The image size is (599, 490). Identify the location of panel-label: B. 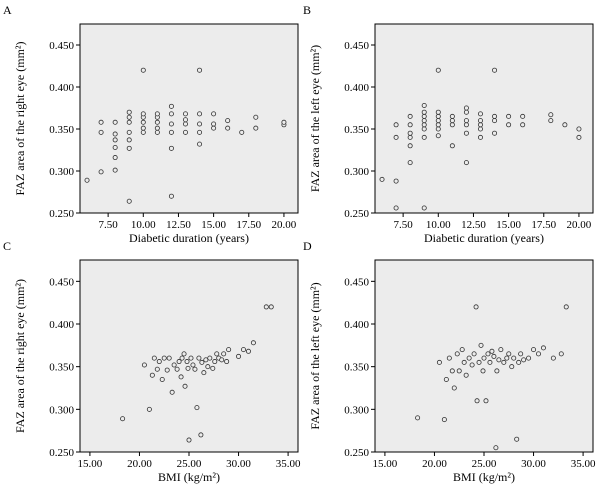
(307, 10).